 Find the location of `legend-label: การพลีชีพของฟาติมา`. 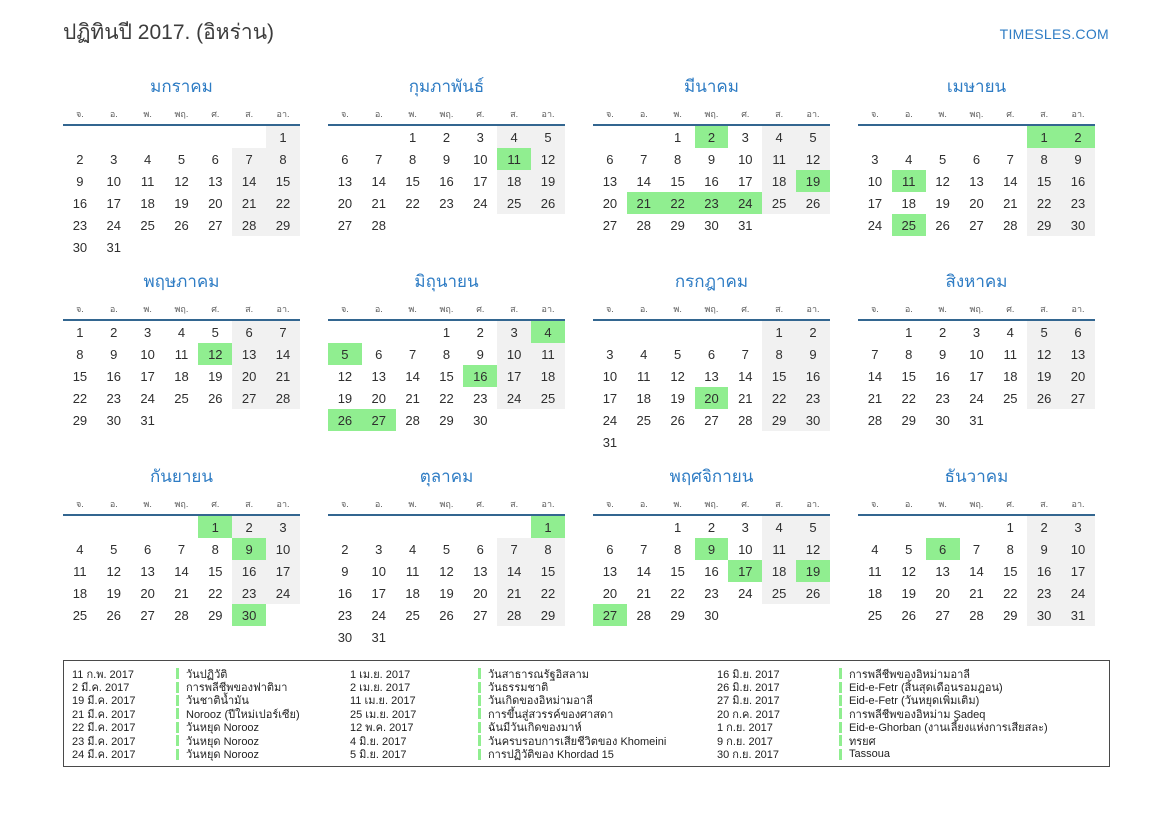

legend-label: การพลีชีพของฟาติมา is located at coordinates (237, 688).